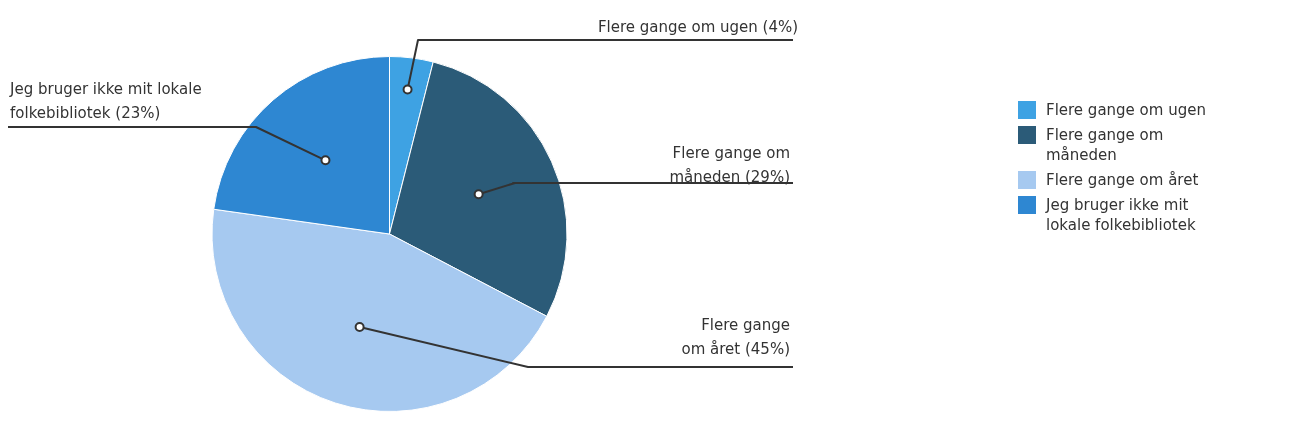 This screenshot has height=421, width=1305. Describe the element at coordinates (1126, 110) in the screenshot. I see `legend-label: Flere gange om ugen` at that location.